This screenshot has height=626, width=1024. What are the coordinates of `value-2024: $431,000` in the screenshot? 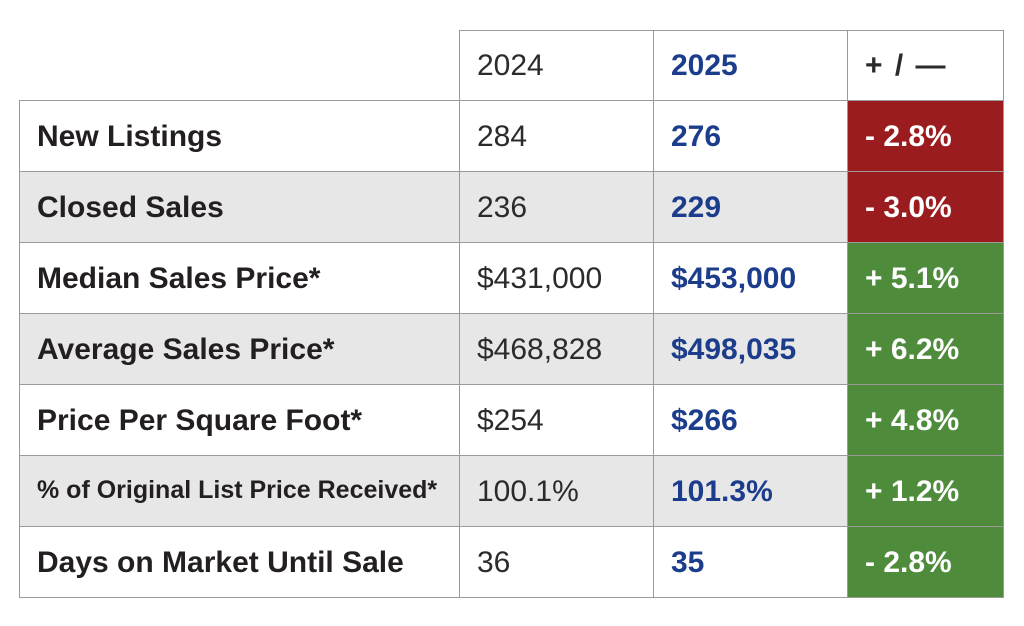 It's located at (556, 278).